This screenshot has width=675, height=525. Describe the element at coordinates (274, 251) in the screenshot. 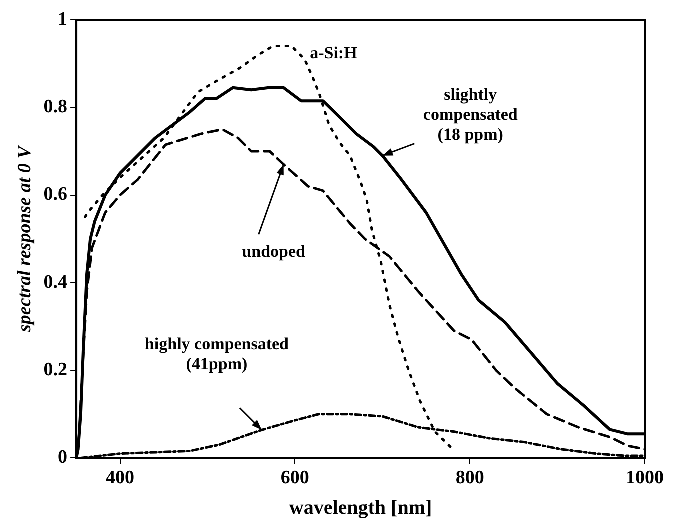

I see `text: undoped` at that location.